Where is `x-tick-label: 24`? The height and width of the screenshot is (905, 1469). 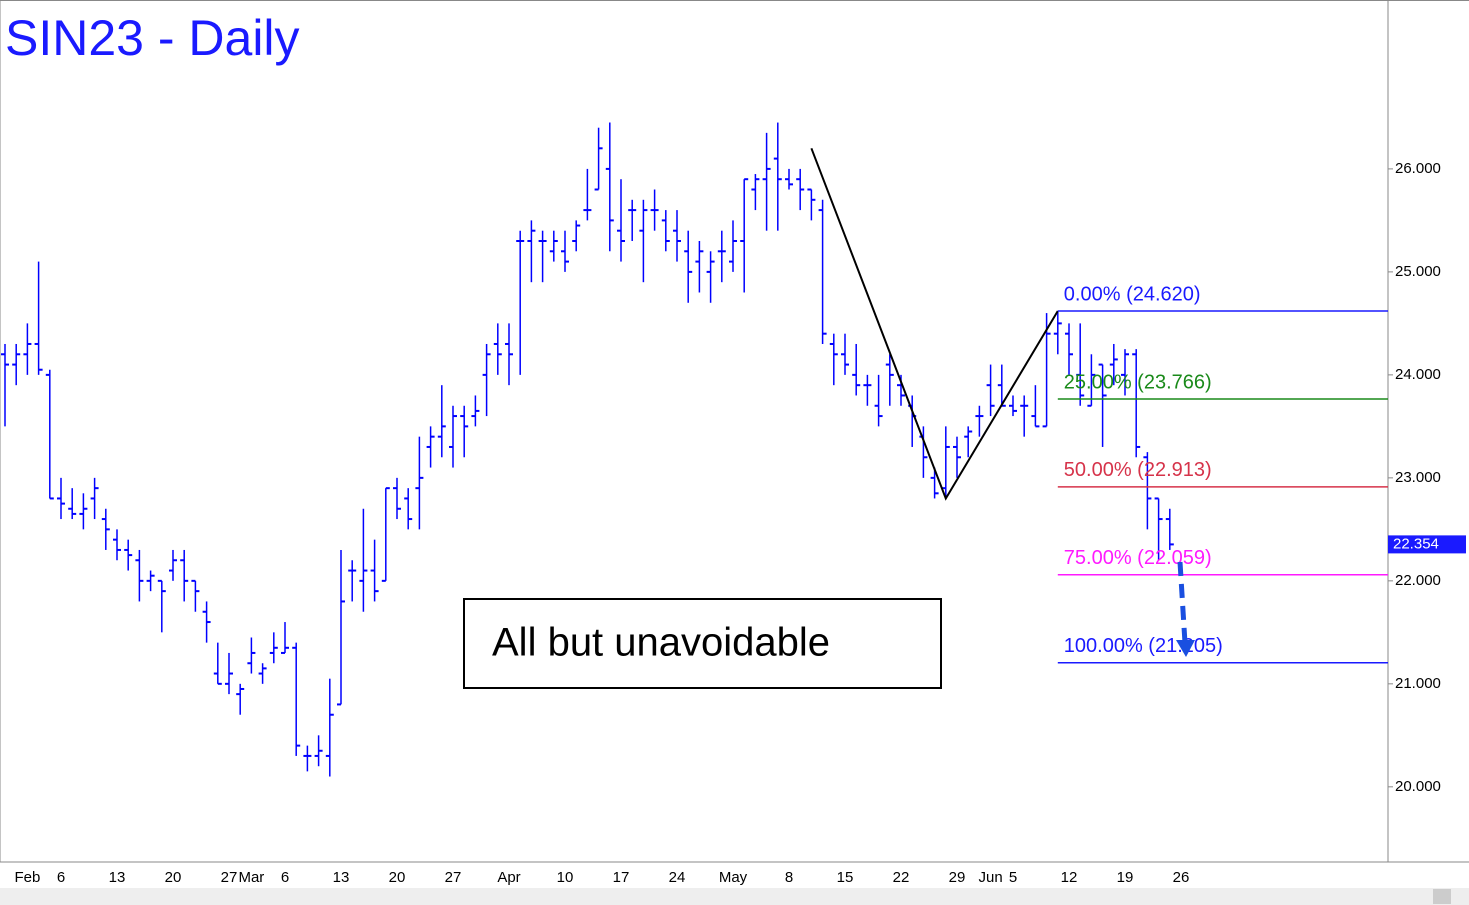
x-tick-label: 24 is located at coordinates (677, 877).